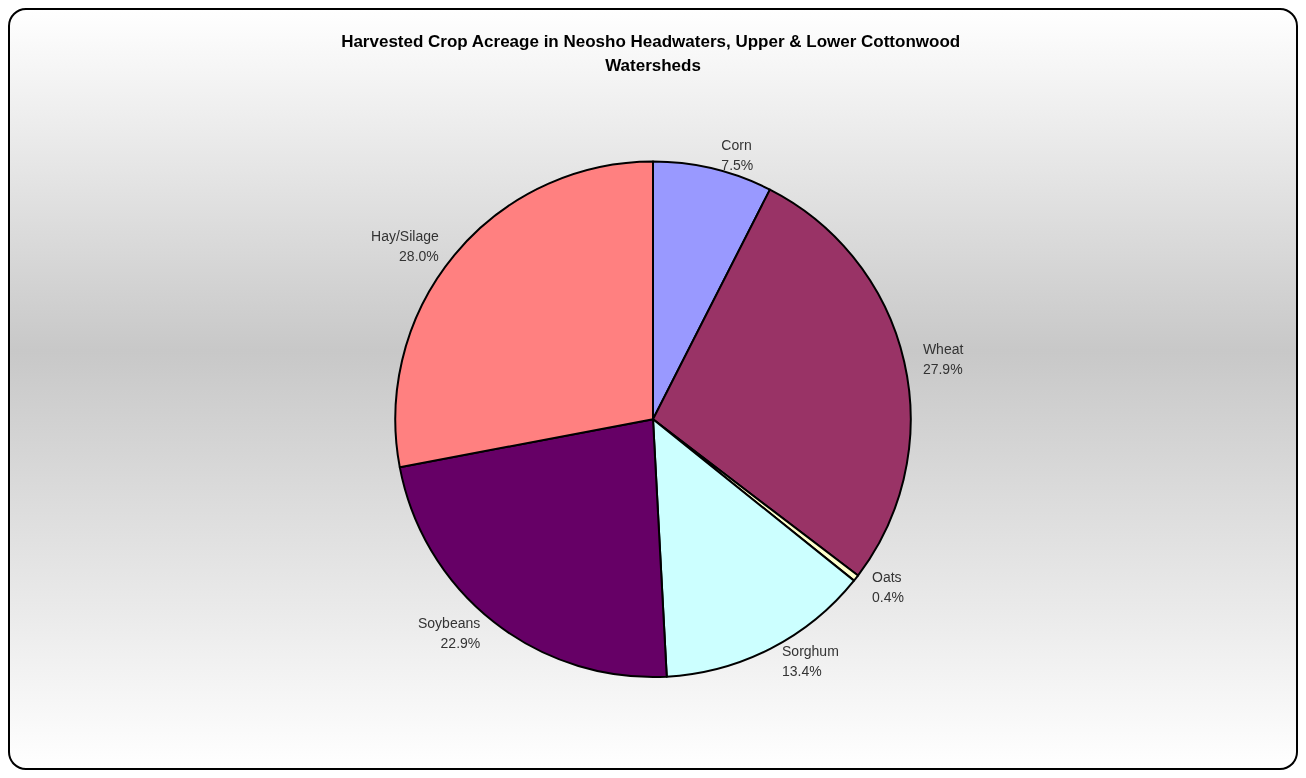 This screenshot has height=778, width=1306. Describe the element at coordinates (810, 651) in the screenshot. I see `slice-label: Sorghum` at that location.